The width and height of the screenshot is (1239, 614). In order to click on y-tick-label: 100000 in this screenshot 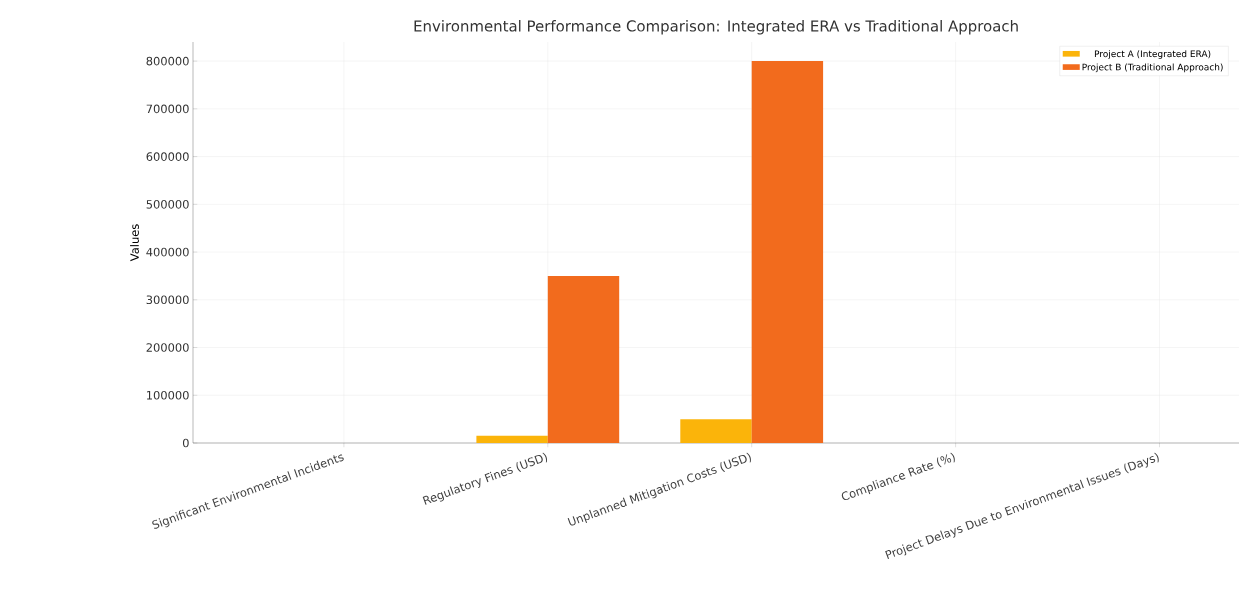, I will do `click(168, 395)`.